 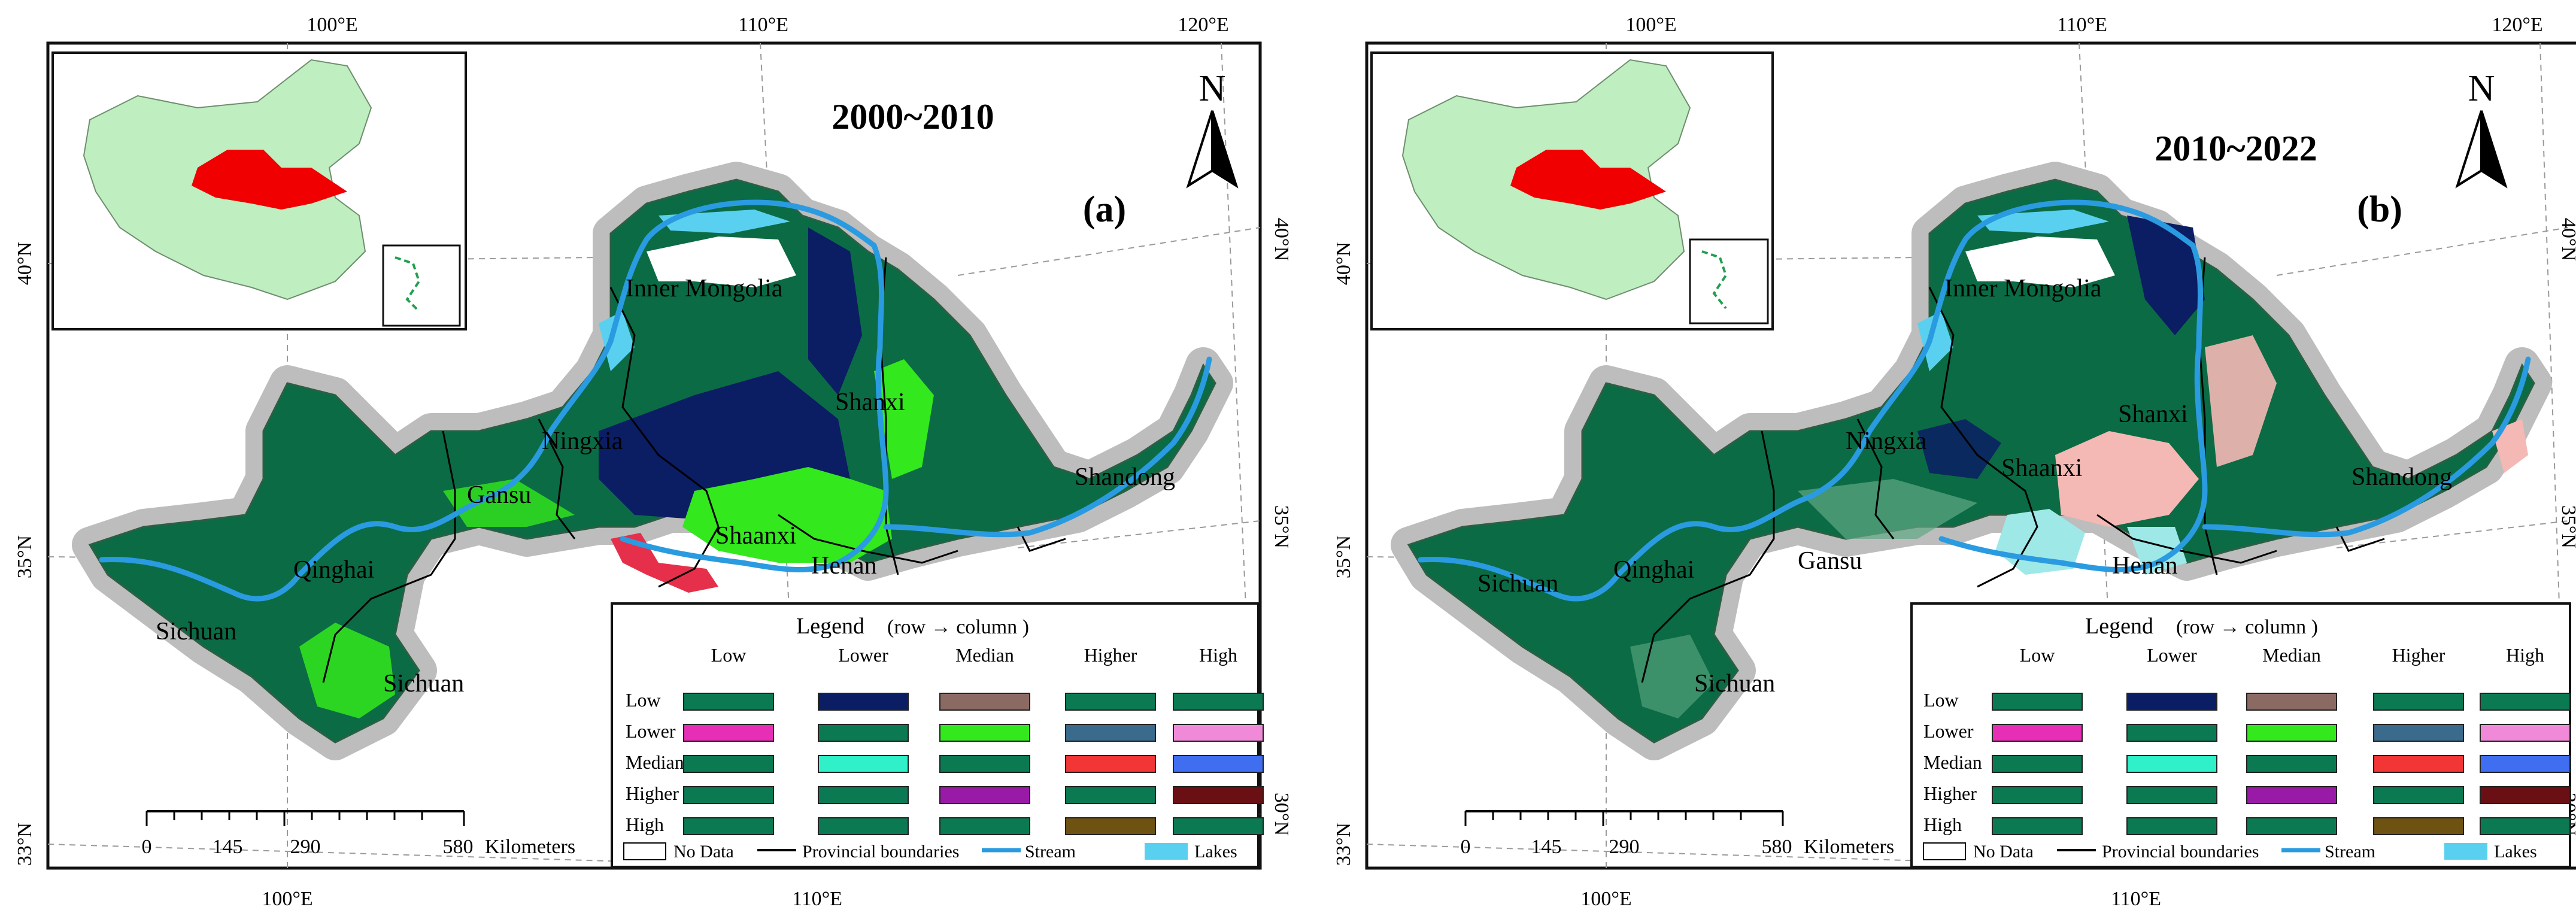 What do you see at coordinates (958, 627) in the screenshot?
I see `legend-subtitle: (row → column )` at bounding box center [958, 627].